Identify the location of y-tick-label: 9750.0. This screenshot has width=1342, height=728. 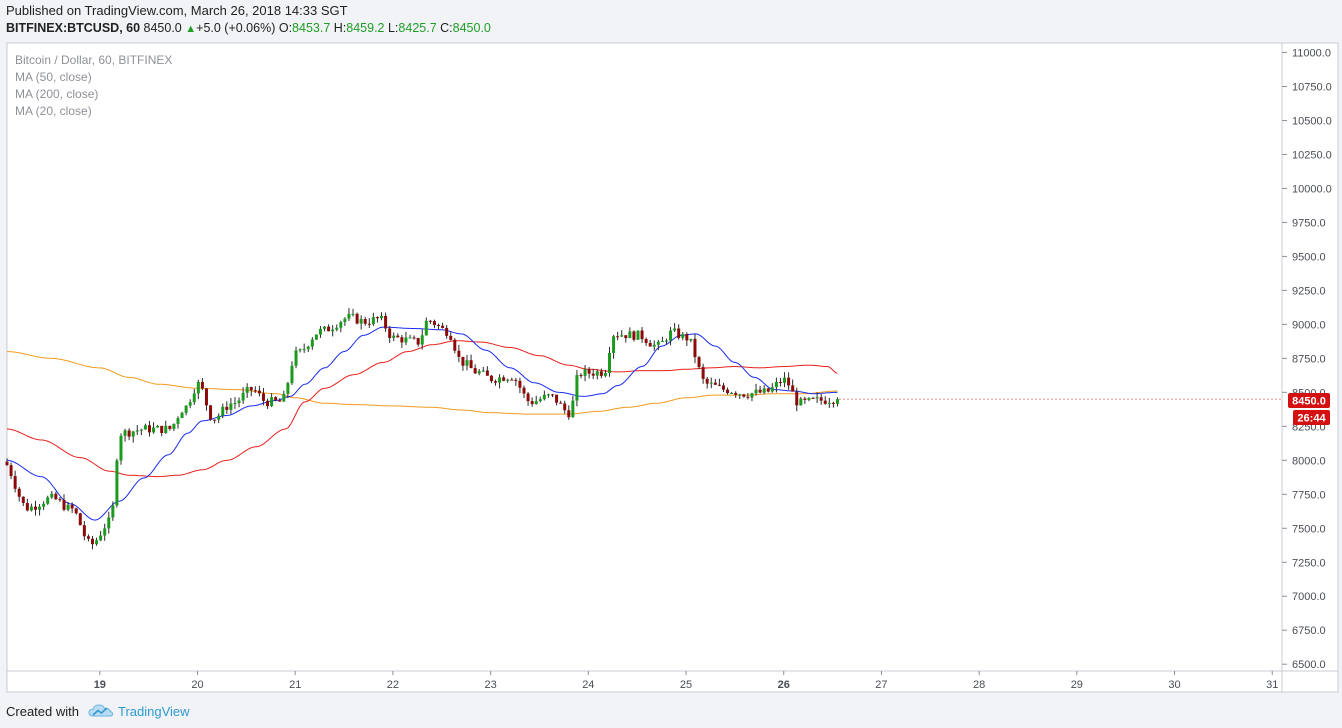
(1309, 223).